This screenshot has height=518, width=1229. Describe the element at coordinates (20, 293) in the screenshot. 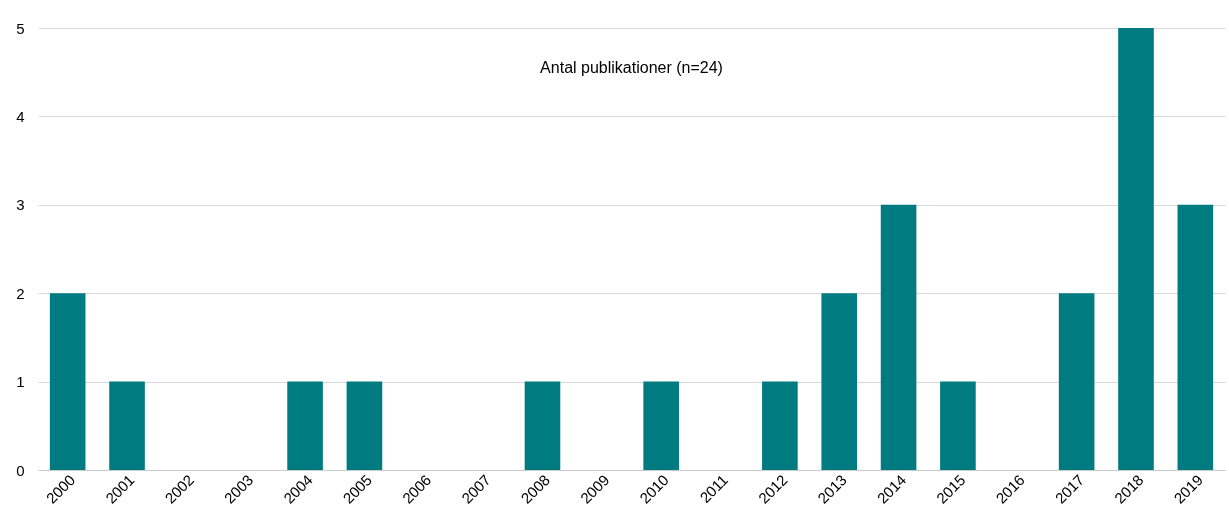

I see `y-tick-label: 2` at that location.